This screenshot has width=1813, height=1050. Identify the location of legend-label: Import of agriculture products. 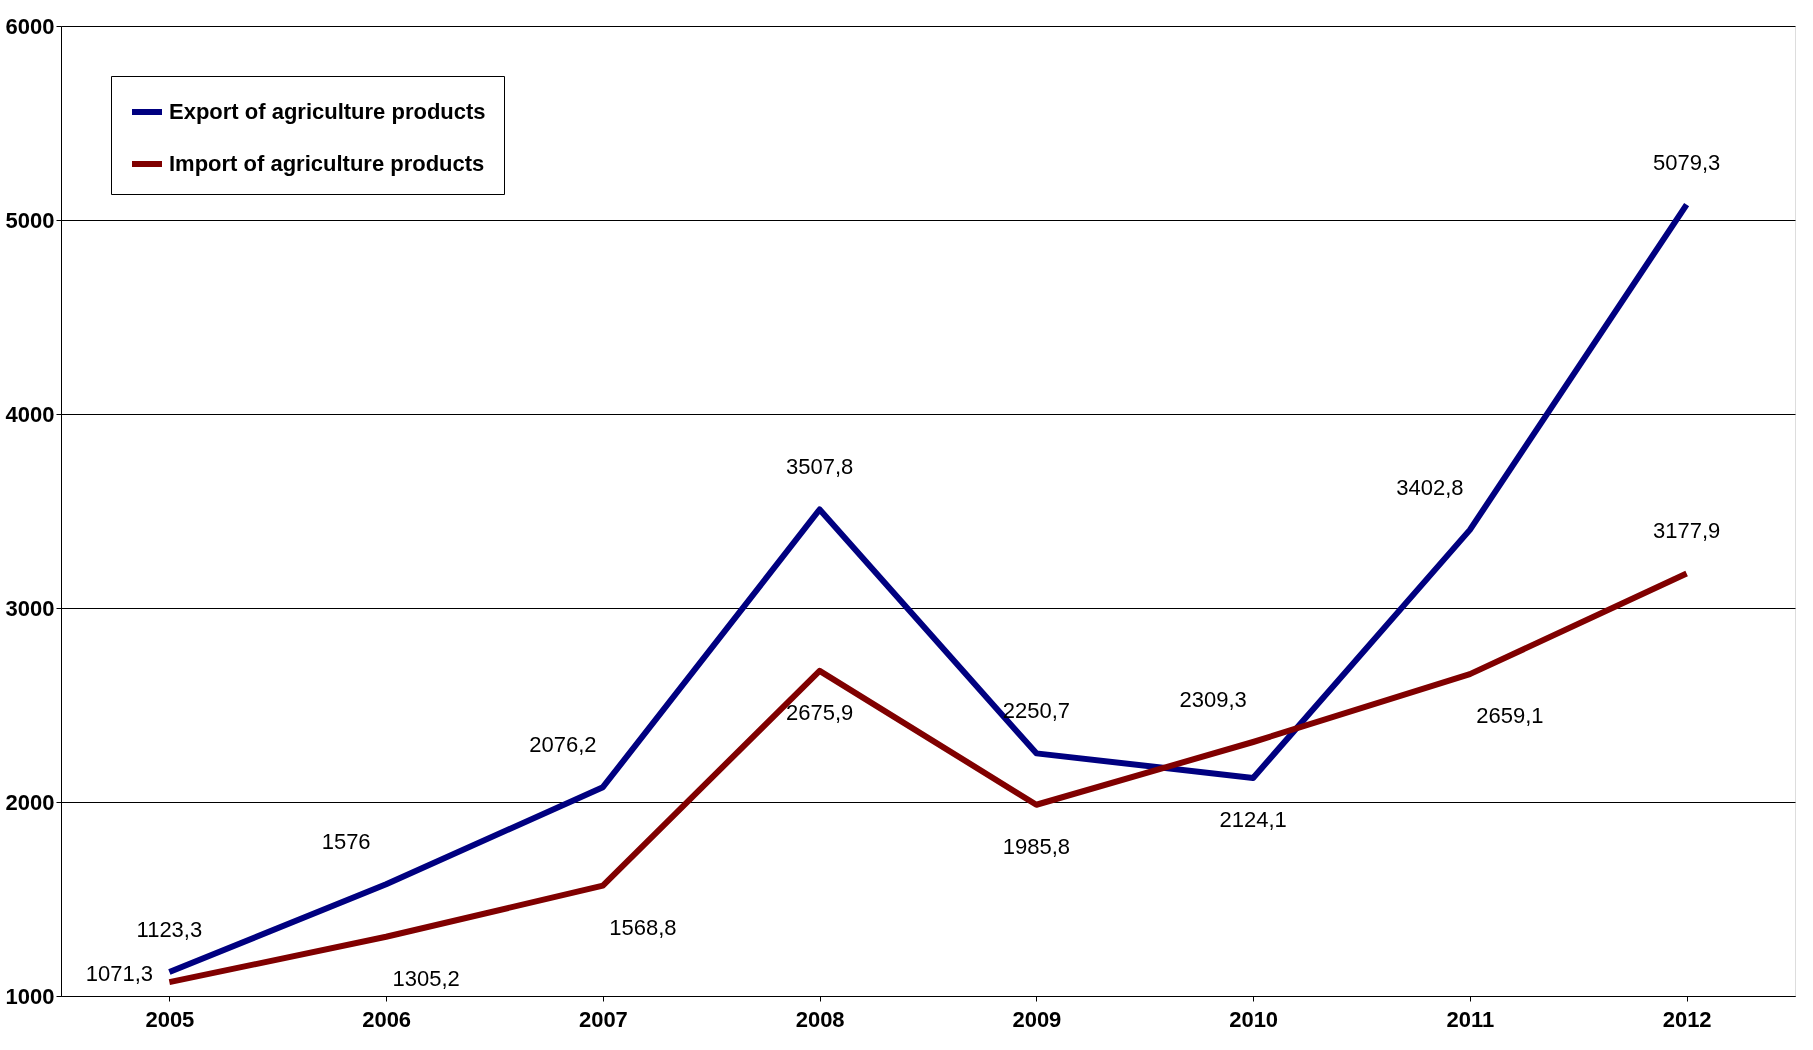
(327, 163).